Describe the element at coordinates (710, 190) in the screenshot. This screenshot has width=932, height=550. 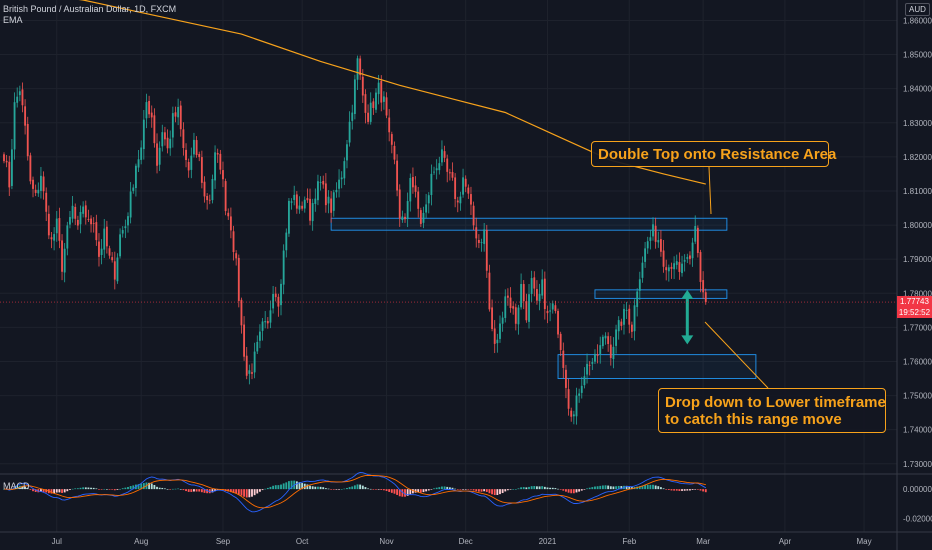
I see `pointer-line-top` at that location.